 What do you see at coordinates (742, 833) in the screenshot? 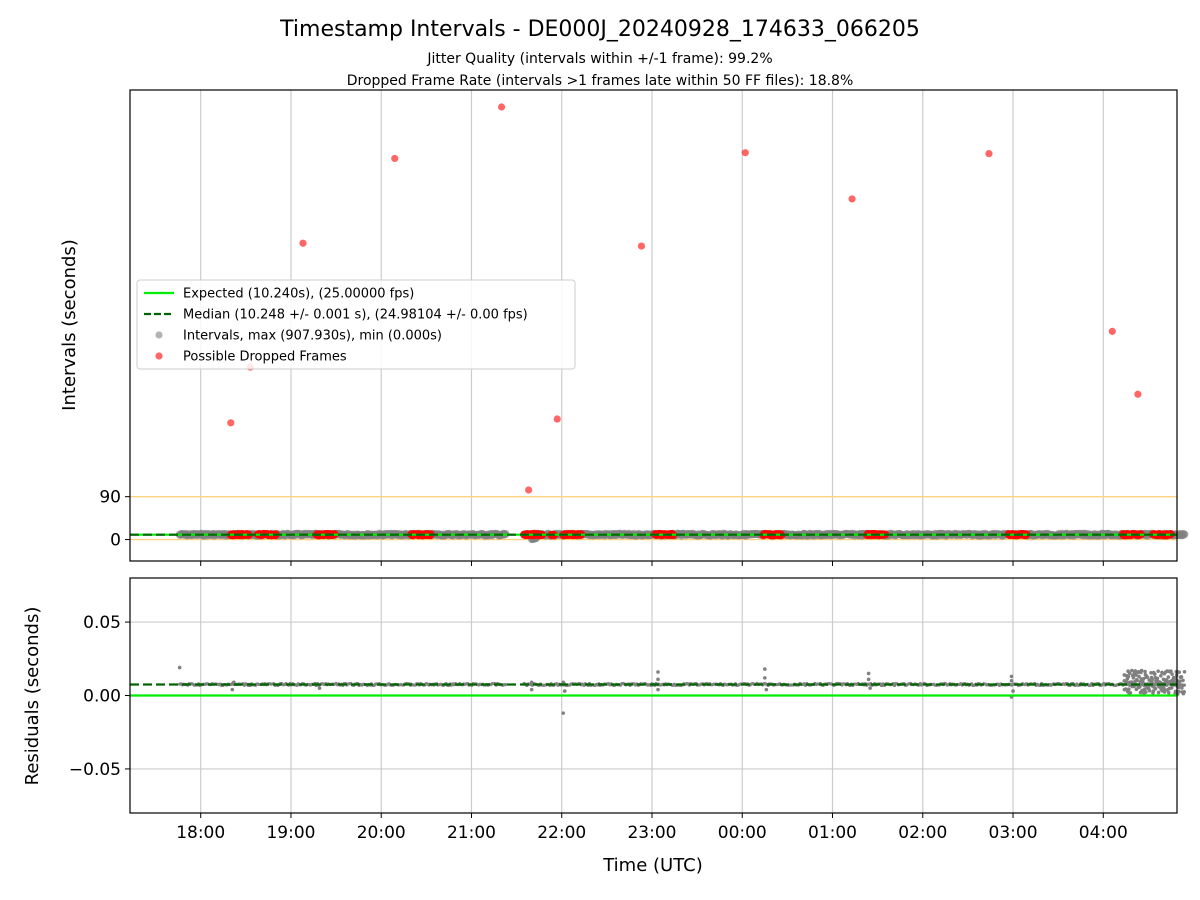
I see `x-tick-label: 00:00` at bounding box center [742, 833].